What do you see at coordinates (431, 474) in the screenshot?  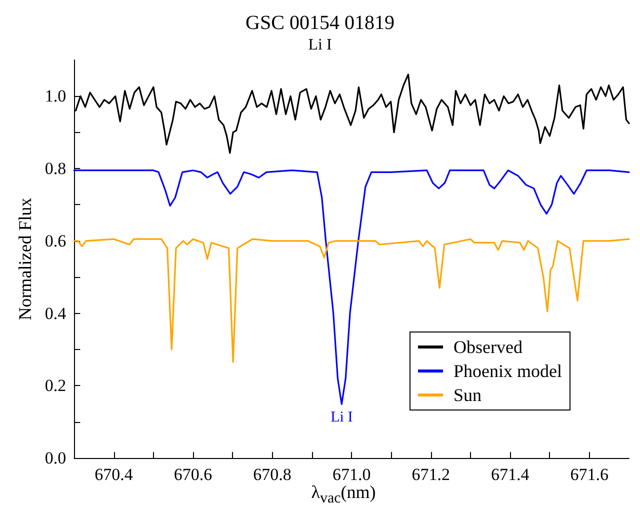 I see `x-tick-label: 671.2` at bounding box center [431, 474].